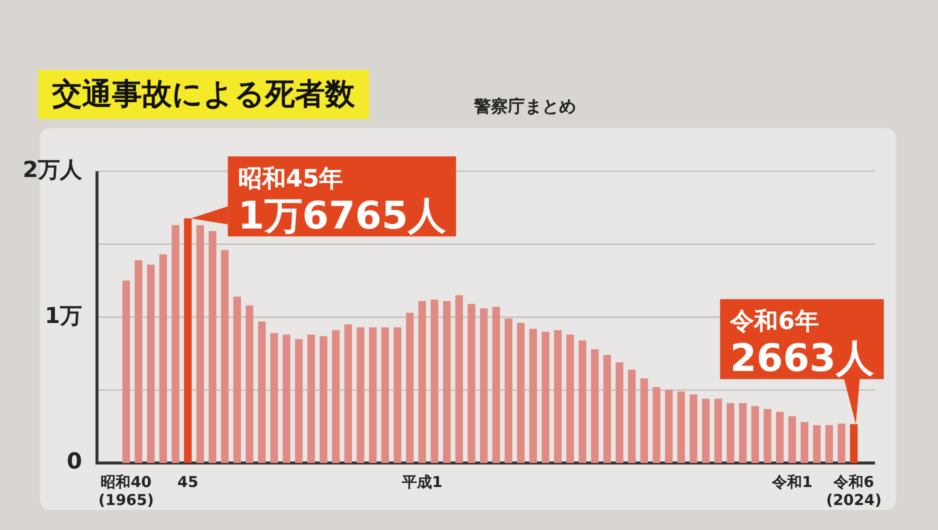 This screenshot has width=938, height=530. Describe the element at coordinates (74, 462) in the screenshot. I see `y-tick-label: 0` at that location.